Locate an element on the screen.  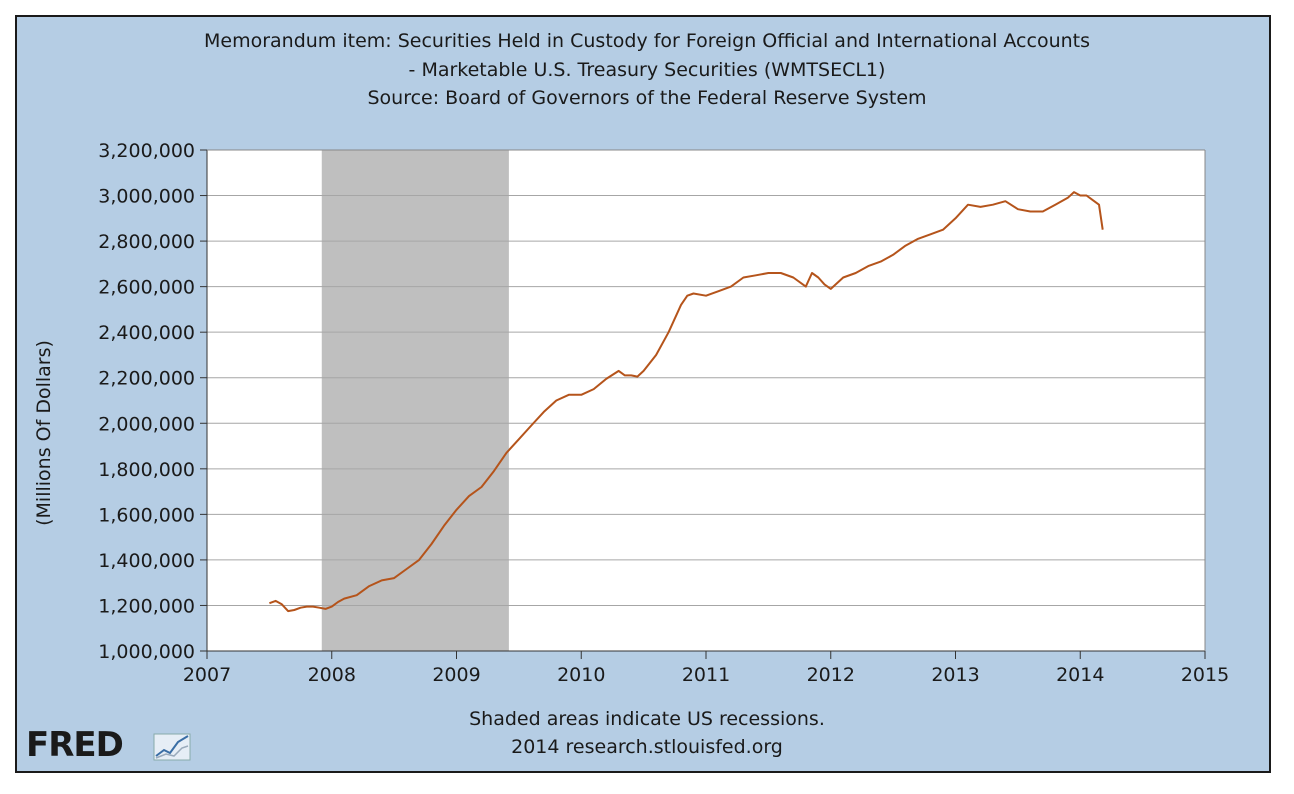
y-tick-label: 1,600,000 is located at coordinates (146, 515).